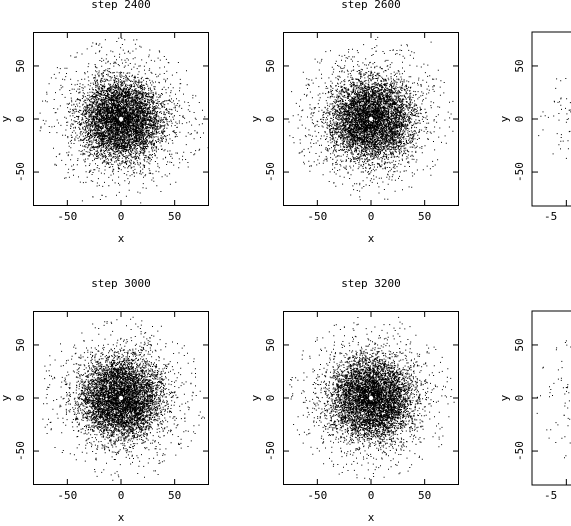 The image size is (571, 526). I want to click on panel-6: -5 -50 0 50 y, so click(534, 406).